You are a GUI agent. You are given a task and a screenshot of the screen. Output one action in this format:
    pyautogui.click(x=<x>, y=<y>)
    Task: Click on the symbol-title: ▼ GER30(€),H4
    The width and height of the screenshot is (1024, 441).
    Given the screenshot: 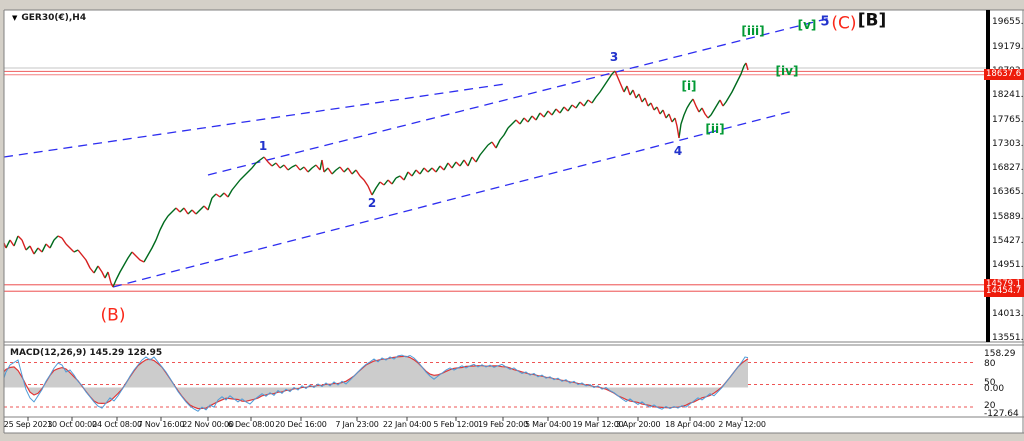 What is the action you would take?
    pyautogui.click(x=49, y=18)
    